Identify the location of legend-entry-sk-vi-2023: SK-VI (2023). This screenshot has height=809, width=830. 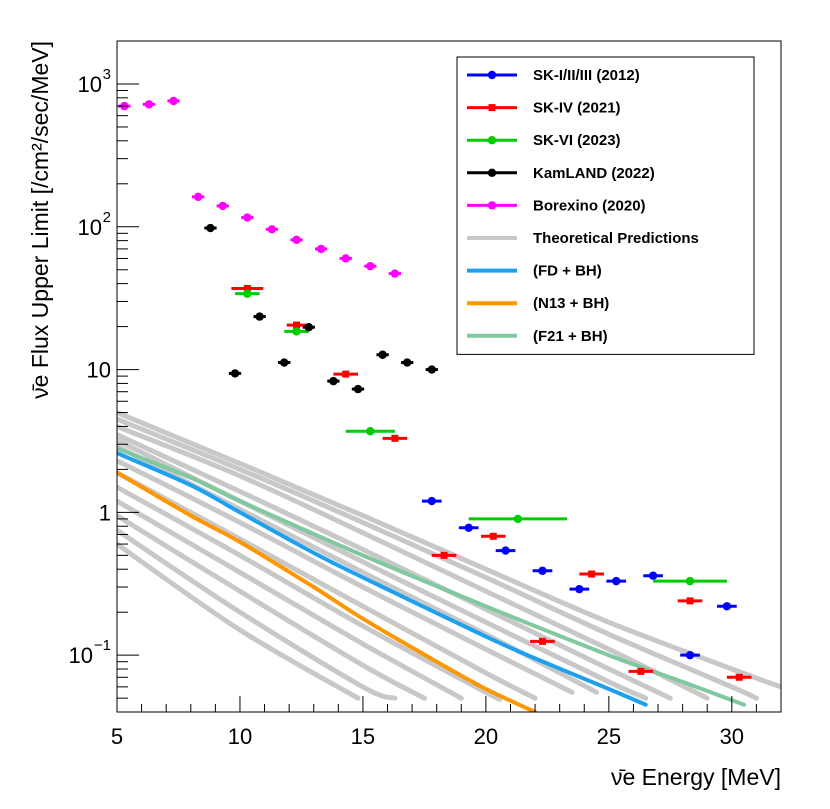
(544, 140).